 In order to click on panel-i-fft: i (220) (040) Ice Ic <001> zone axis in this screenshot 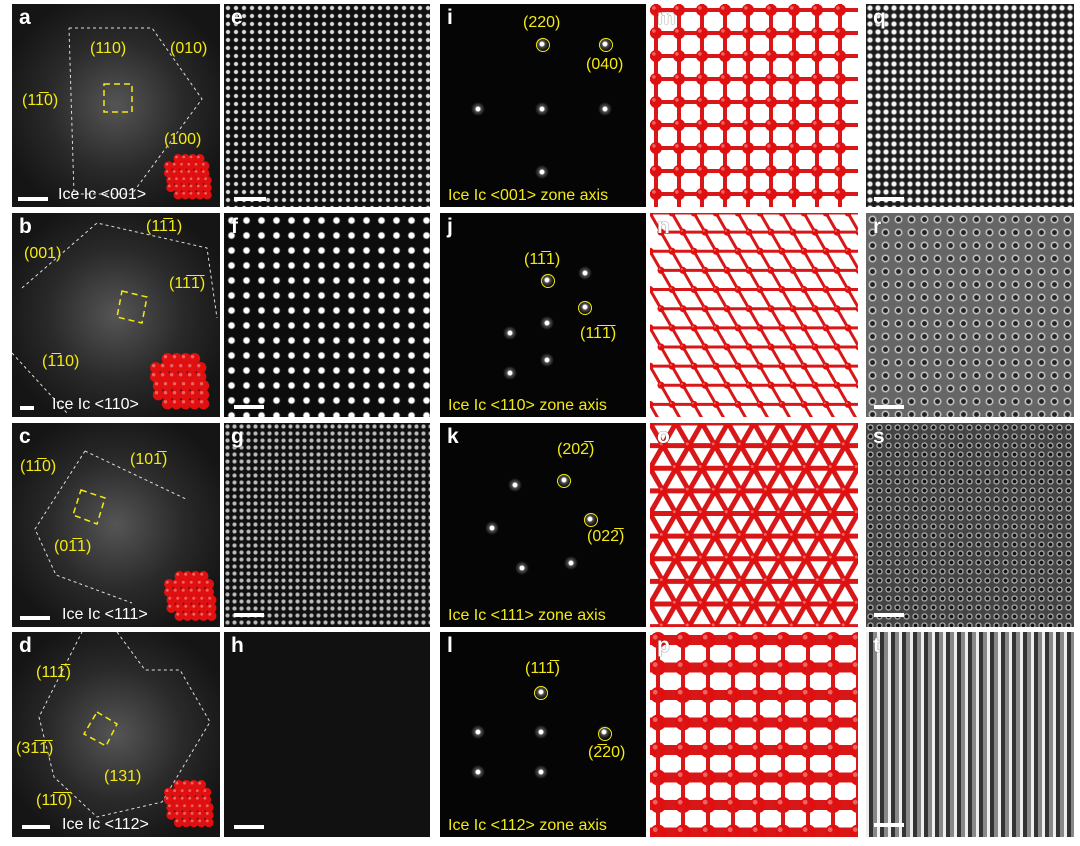, I will do `click(543, 105)`.